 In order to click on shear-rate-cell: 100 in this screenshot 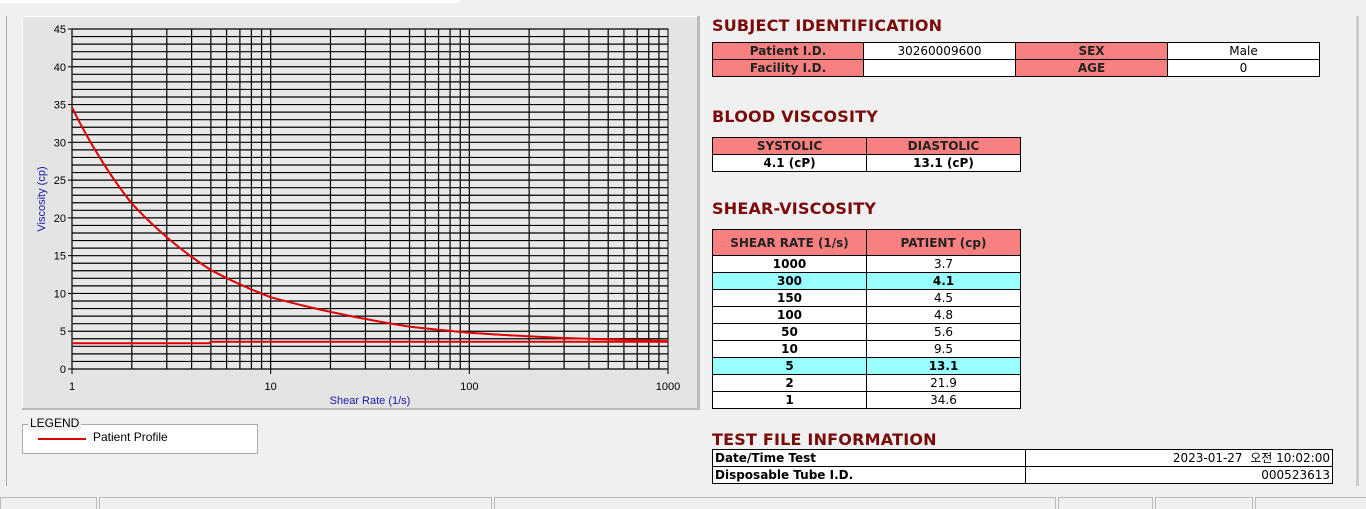, I will do `click(789, 315)`.